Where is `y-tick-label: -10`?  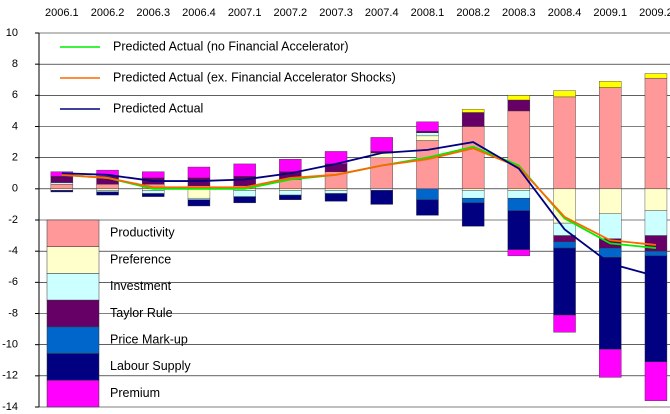
y-tick-label: -10 is located at coordinates (10, 345).